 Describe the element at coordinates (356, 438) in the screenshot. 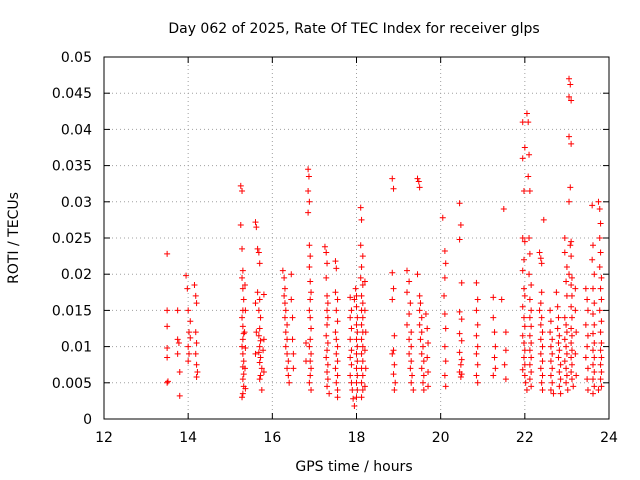

I see `x-axis-tick-labels: 12 14 16 18 20 22 24` at that location.